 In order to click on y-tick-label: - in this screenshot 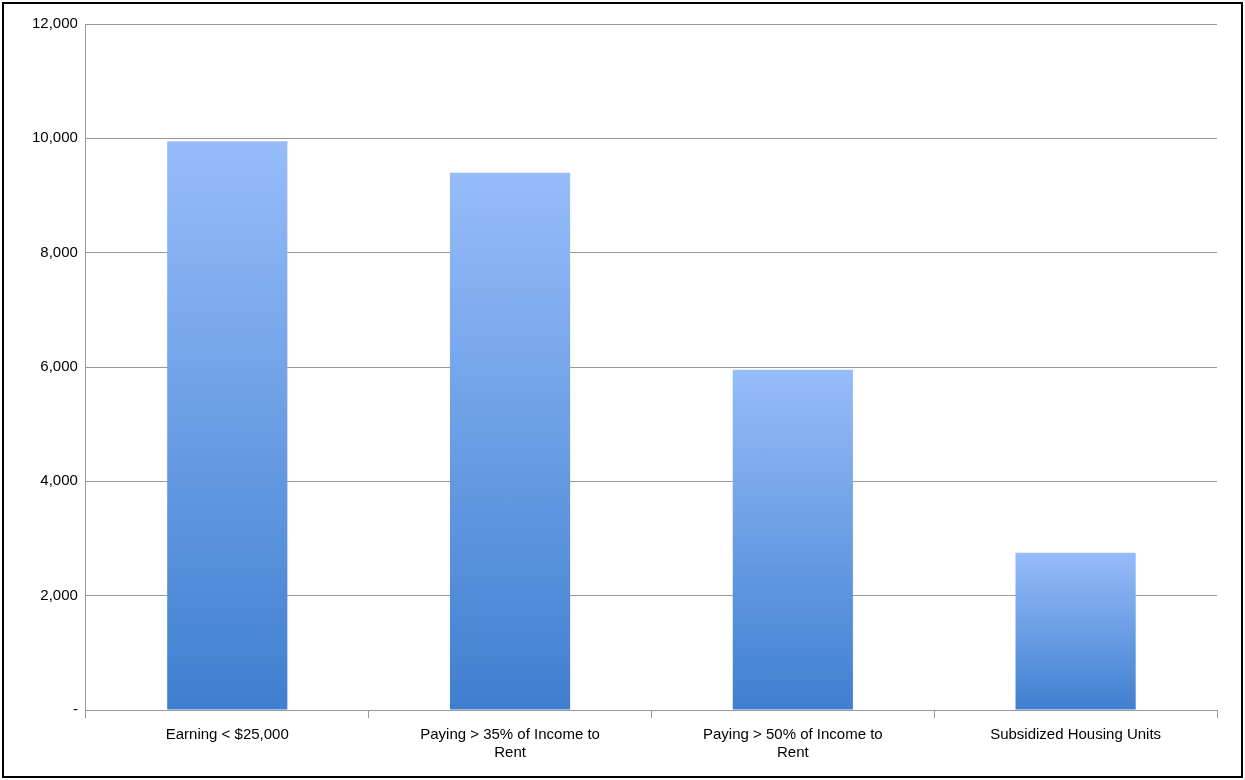, I will do `click(75, 709)`.